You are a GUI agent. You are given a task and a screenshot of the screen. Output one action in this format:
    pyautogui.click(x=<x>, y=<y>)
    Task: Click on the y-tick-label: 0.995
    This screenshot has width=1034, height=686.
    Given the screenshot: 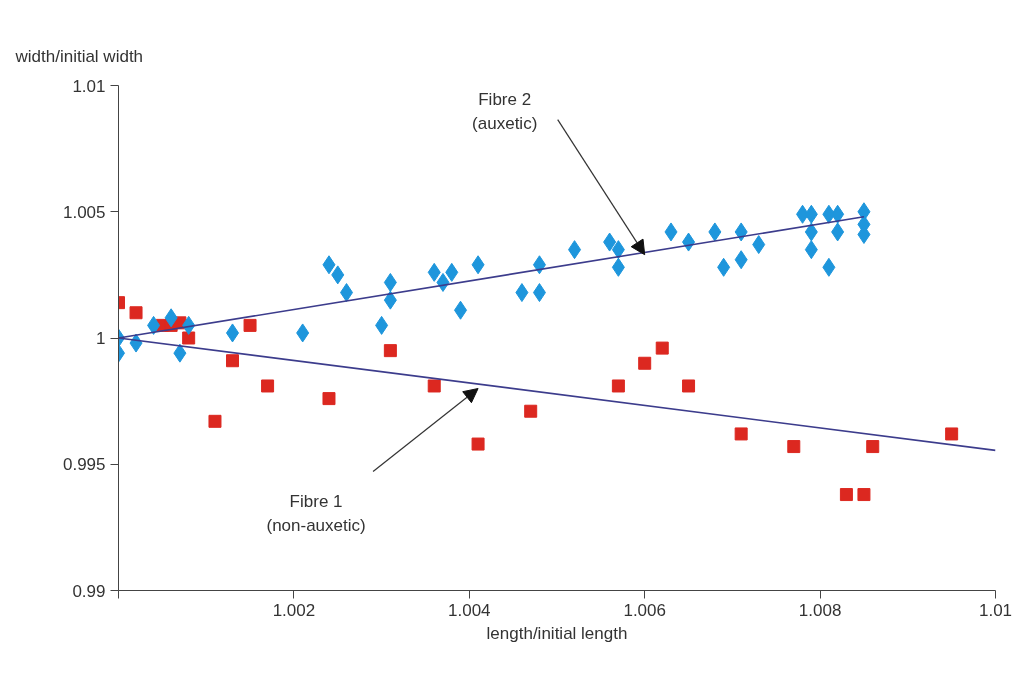 What is the action you would take?
    pyautogui.click(x=84, y=465)
    